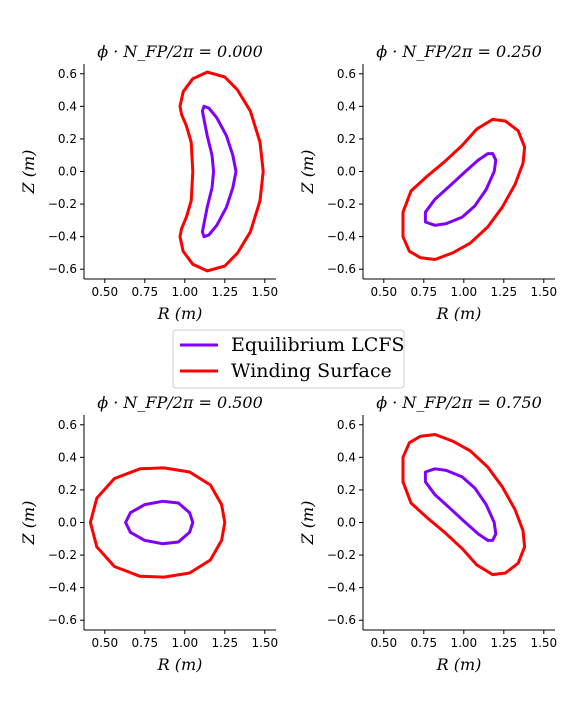 The height and width of the screenshot is (720, 576). I want to click on legend: Equilibrium LCFS Winding Surface, so click(288, 359).